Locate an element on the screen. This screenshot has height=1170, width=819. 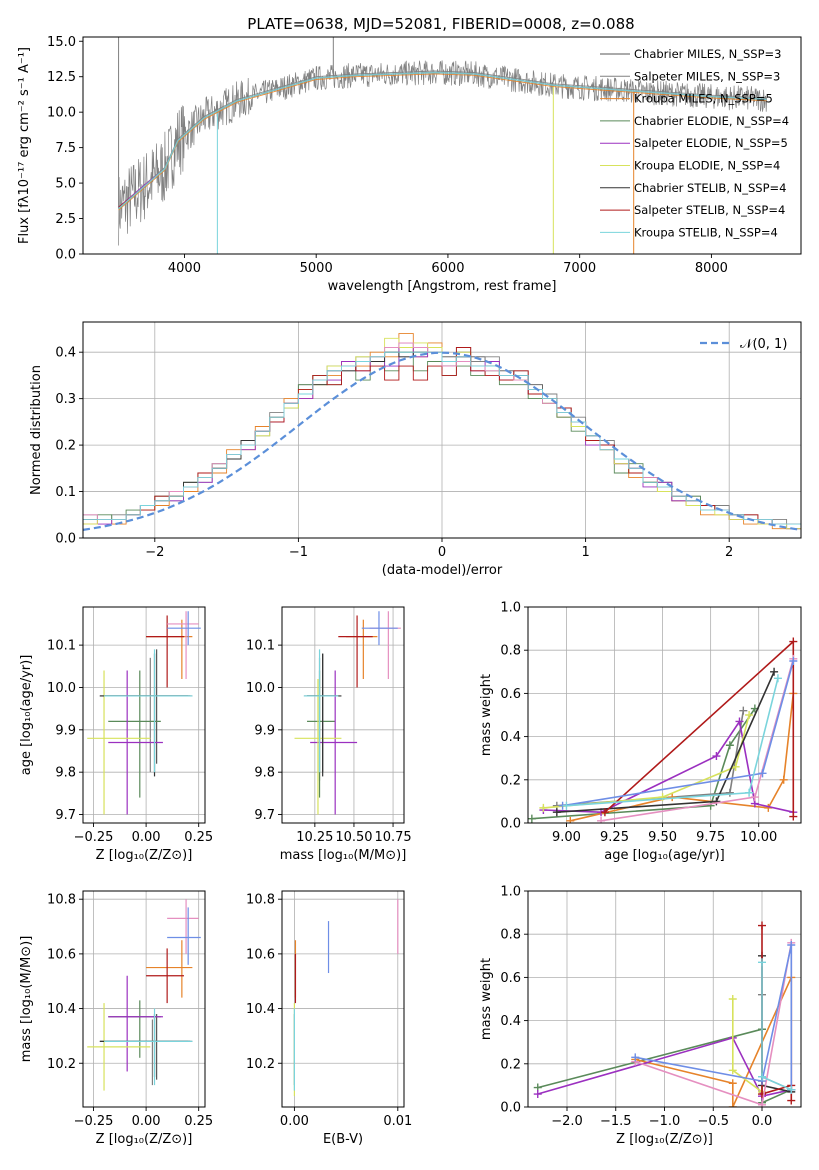
y-axis-label: age [log₁₀(age/yr)] is located at coordinates (26, 715).